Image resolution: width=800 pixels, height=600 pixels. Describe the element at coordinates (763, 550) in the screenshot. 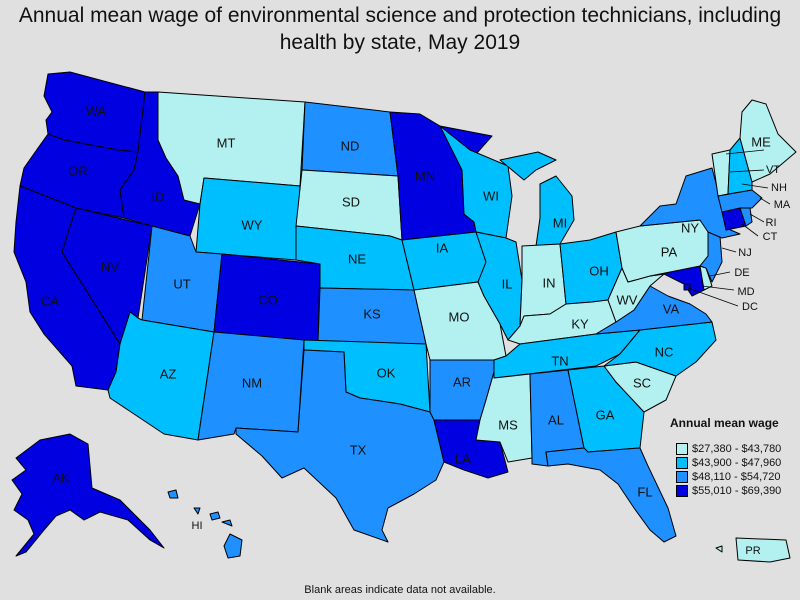

I see `state-PR` at that location.